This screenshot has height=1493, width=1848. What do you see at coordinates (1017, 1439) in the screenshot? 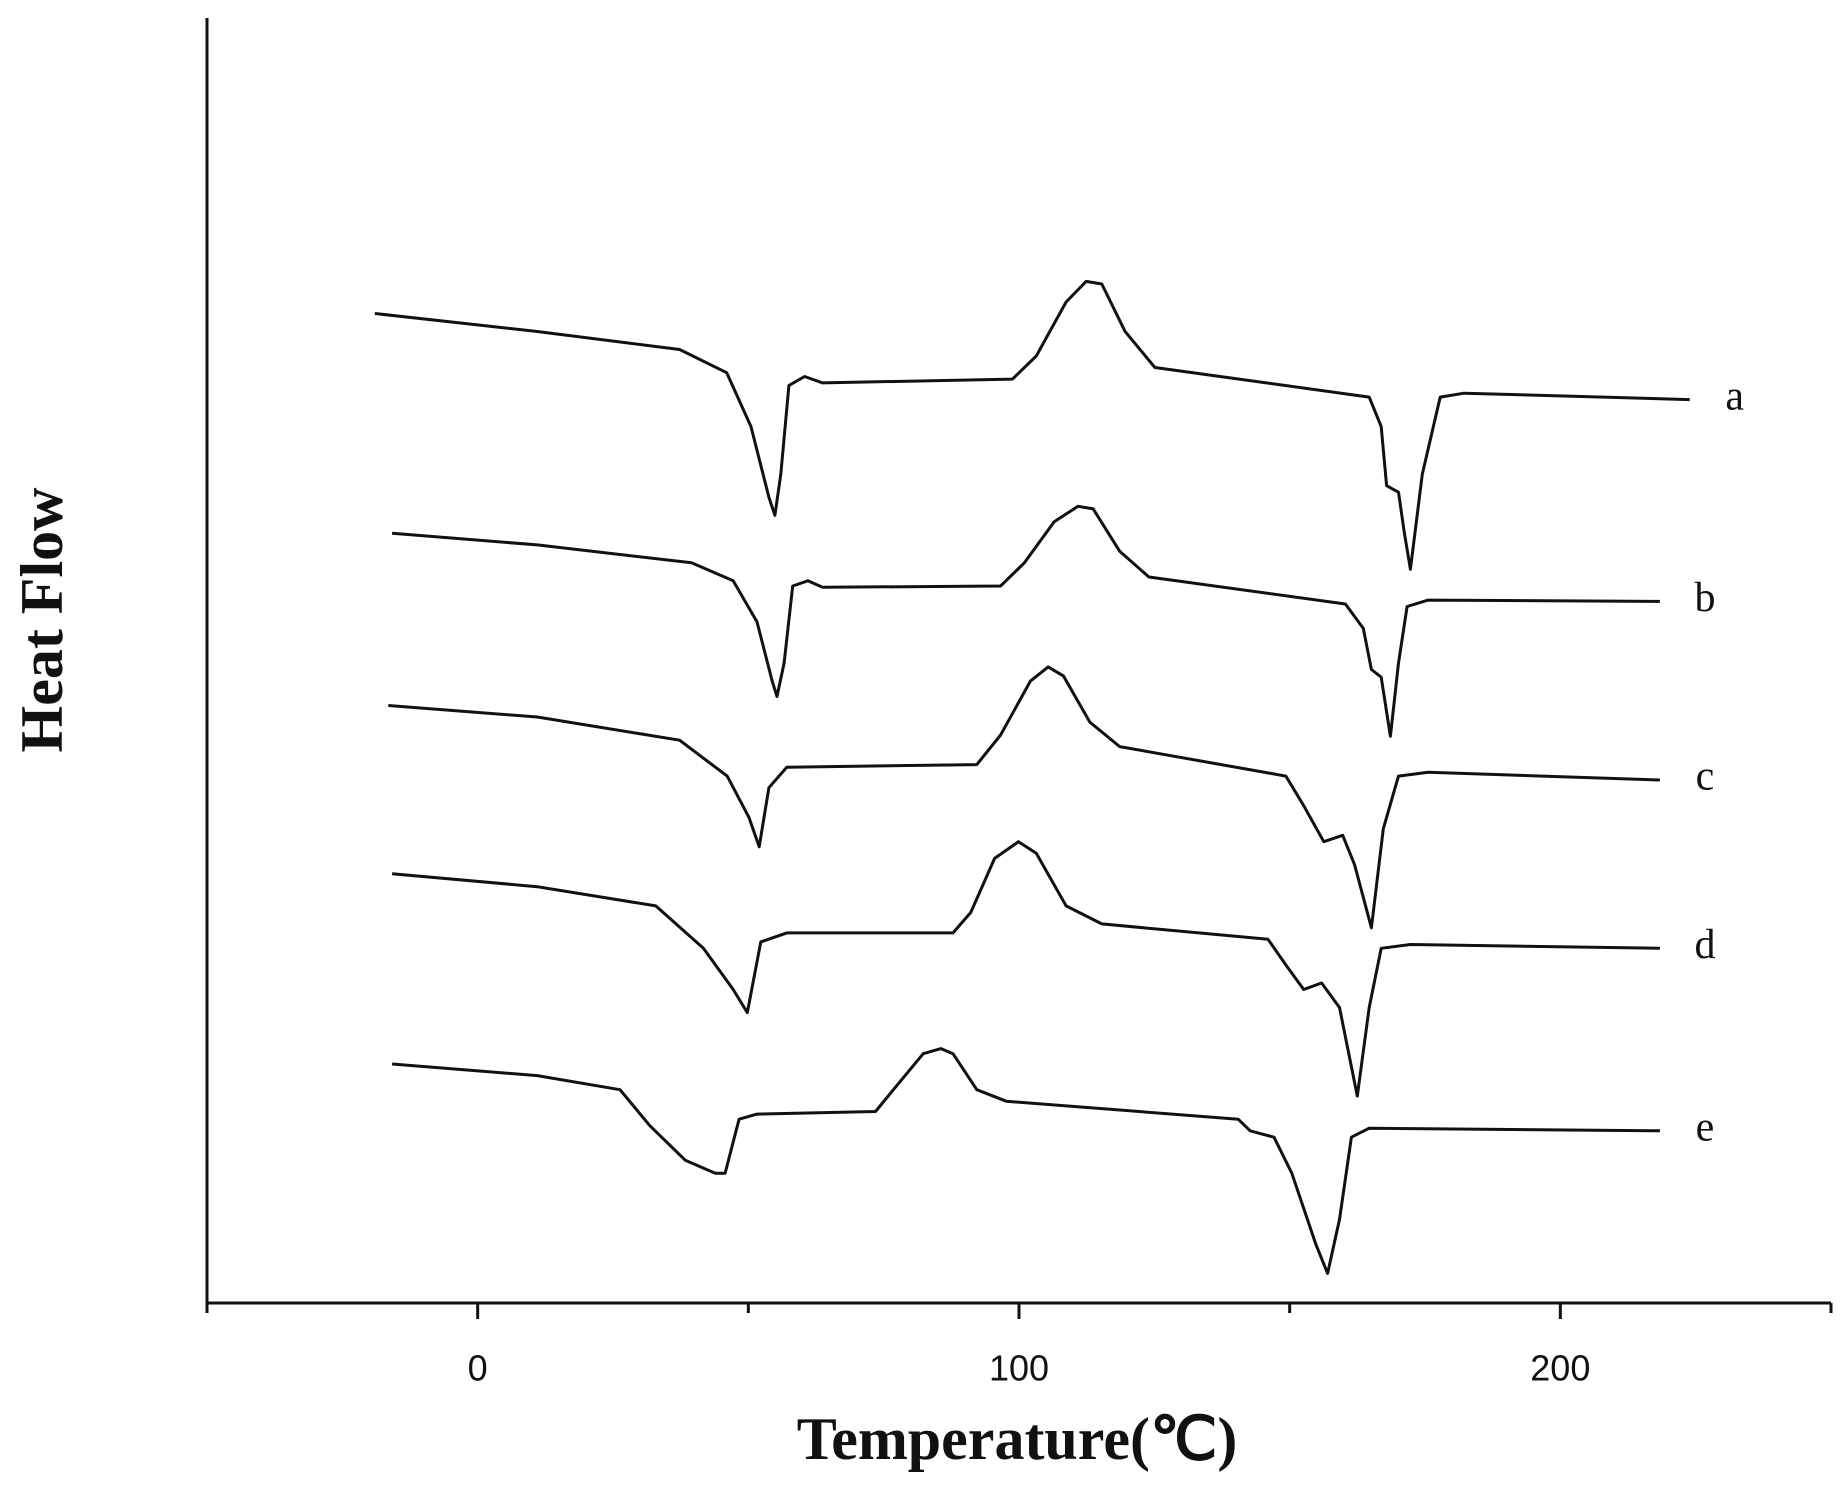
I see `x-axis-title: Temperature(℃)` at bounding box center [1017, 1439].